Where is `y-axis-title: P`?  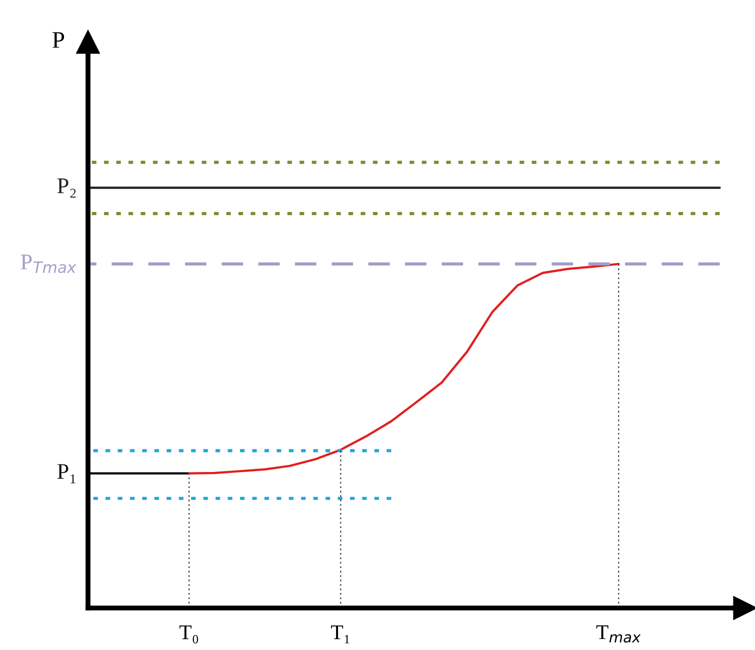
y-axis-title: P is located at coordinates (58, 40).